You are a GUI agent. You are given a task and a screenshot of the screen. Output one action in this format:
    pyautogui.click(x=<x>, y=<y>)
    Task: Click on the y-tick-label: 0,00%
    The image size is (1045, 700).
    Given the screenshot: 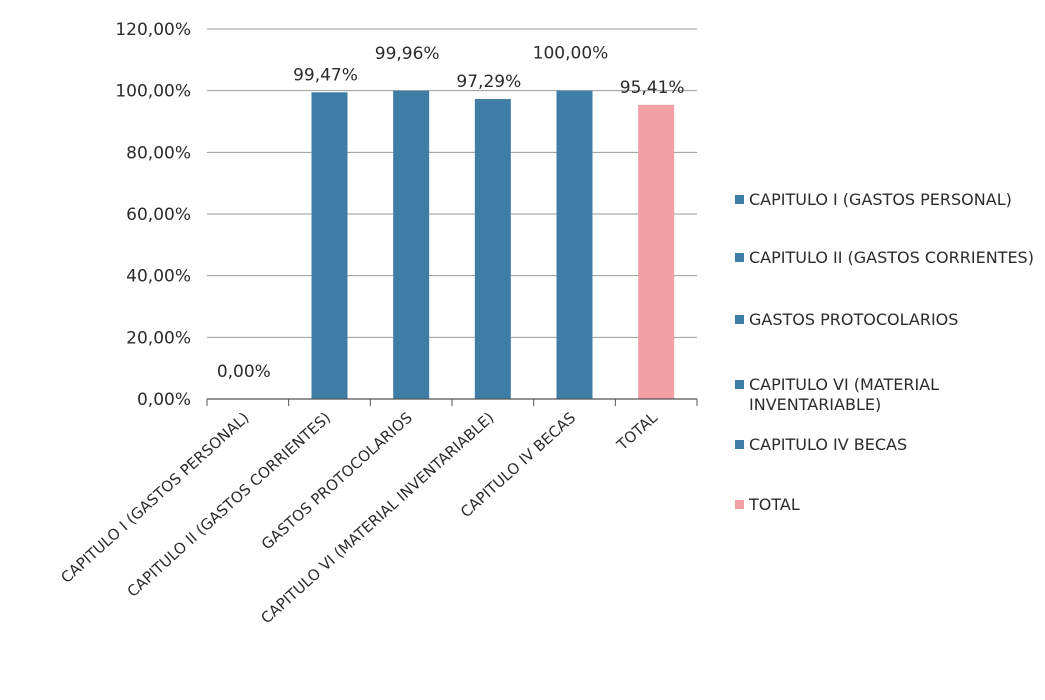 What is the action you would take?
    pyautogui.click(x=164, y=400)
    